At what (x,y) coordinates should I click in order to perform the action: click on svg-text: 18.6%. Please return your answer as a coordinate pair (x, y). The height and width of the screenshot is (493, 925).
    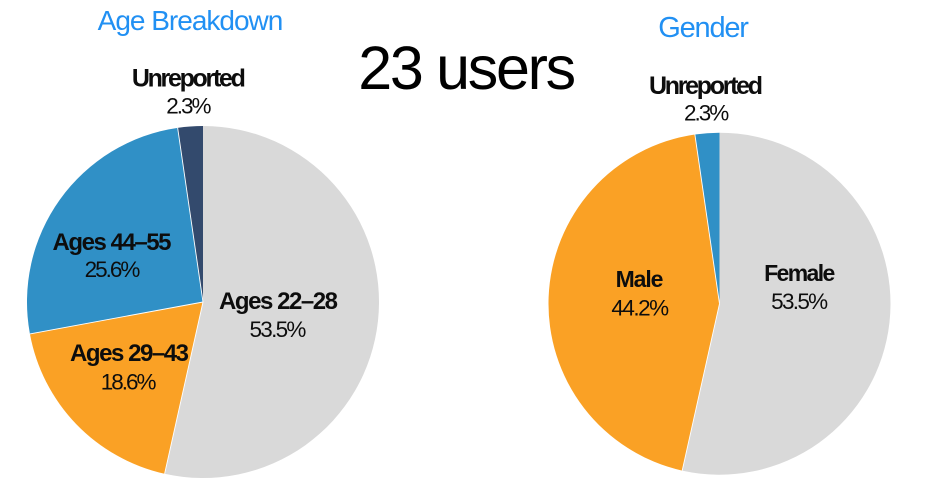
    Looking at the image, I should click on (129, 381).